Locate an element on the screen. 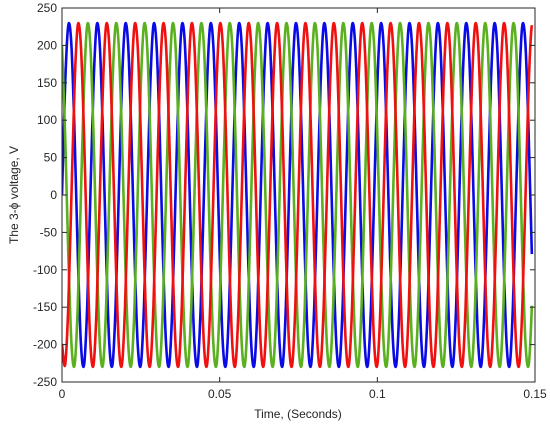  y-tick-label: 50 is located at coordinates (51, 158).